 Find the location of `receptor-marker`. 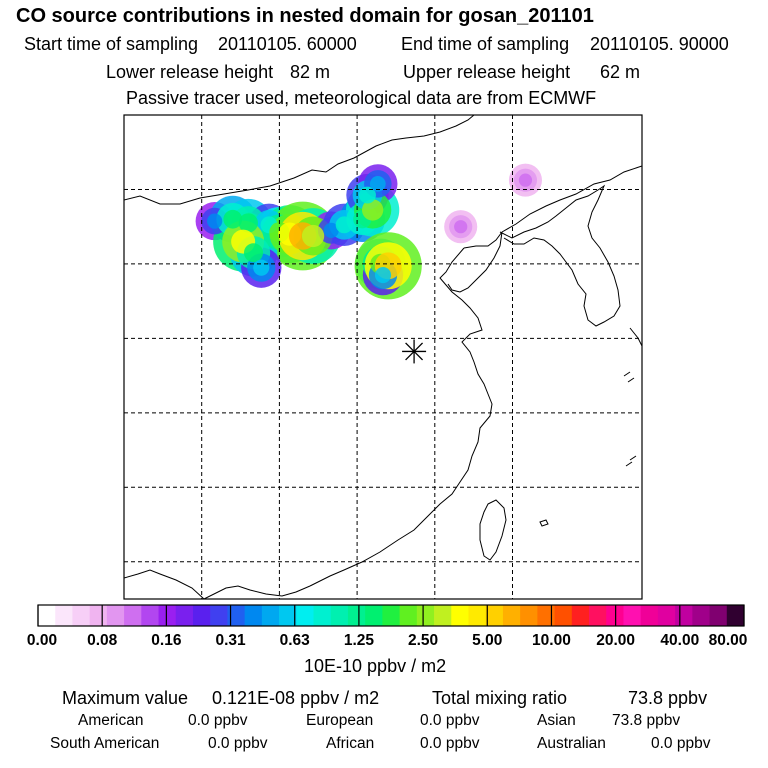

receptor-marker is located at coordinates (414, 351).